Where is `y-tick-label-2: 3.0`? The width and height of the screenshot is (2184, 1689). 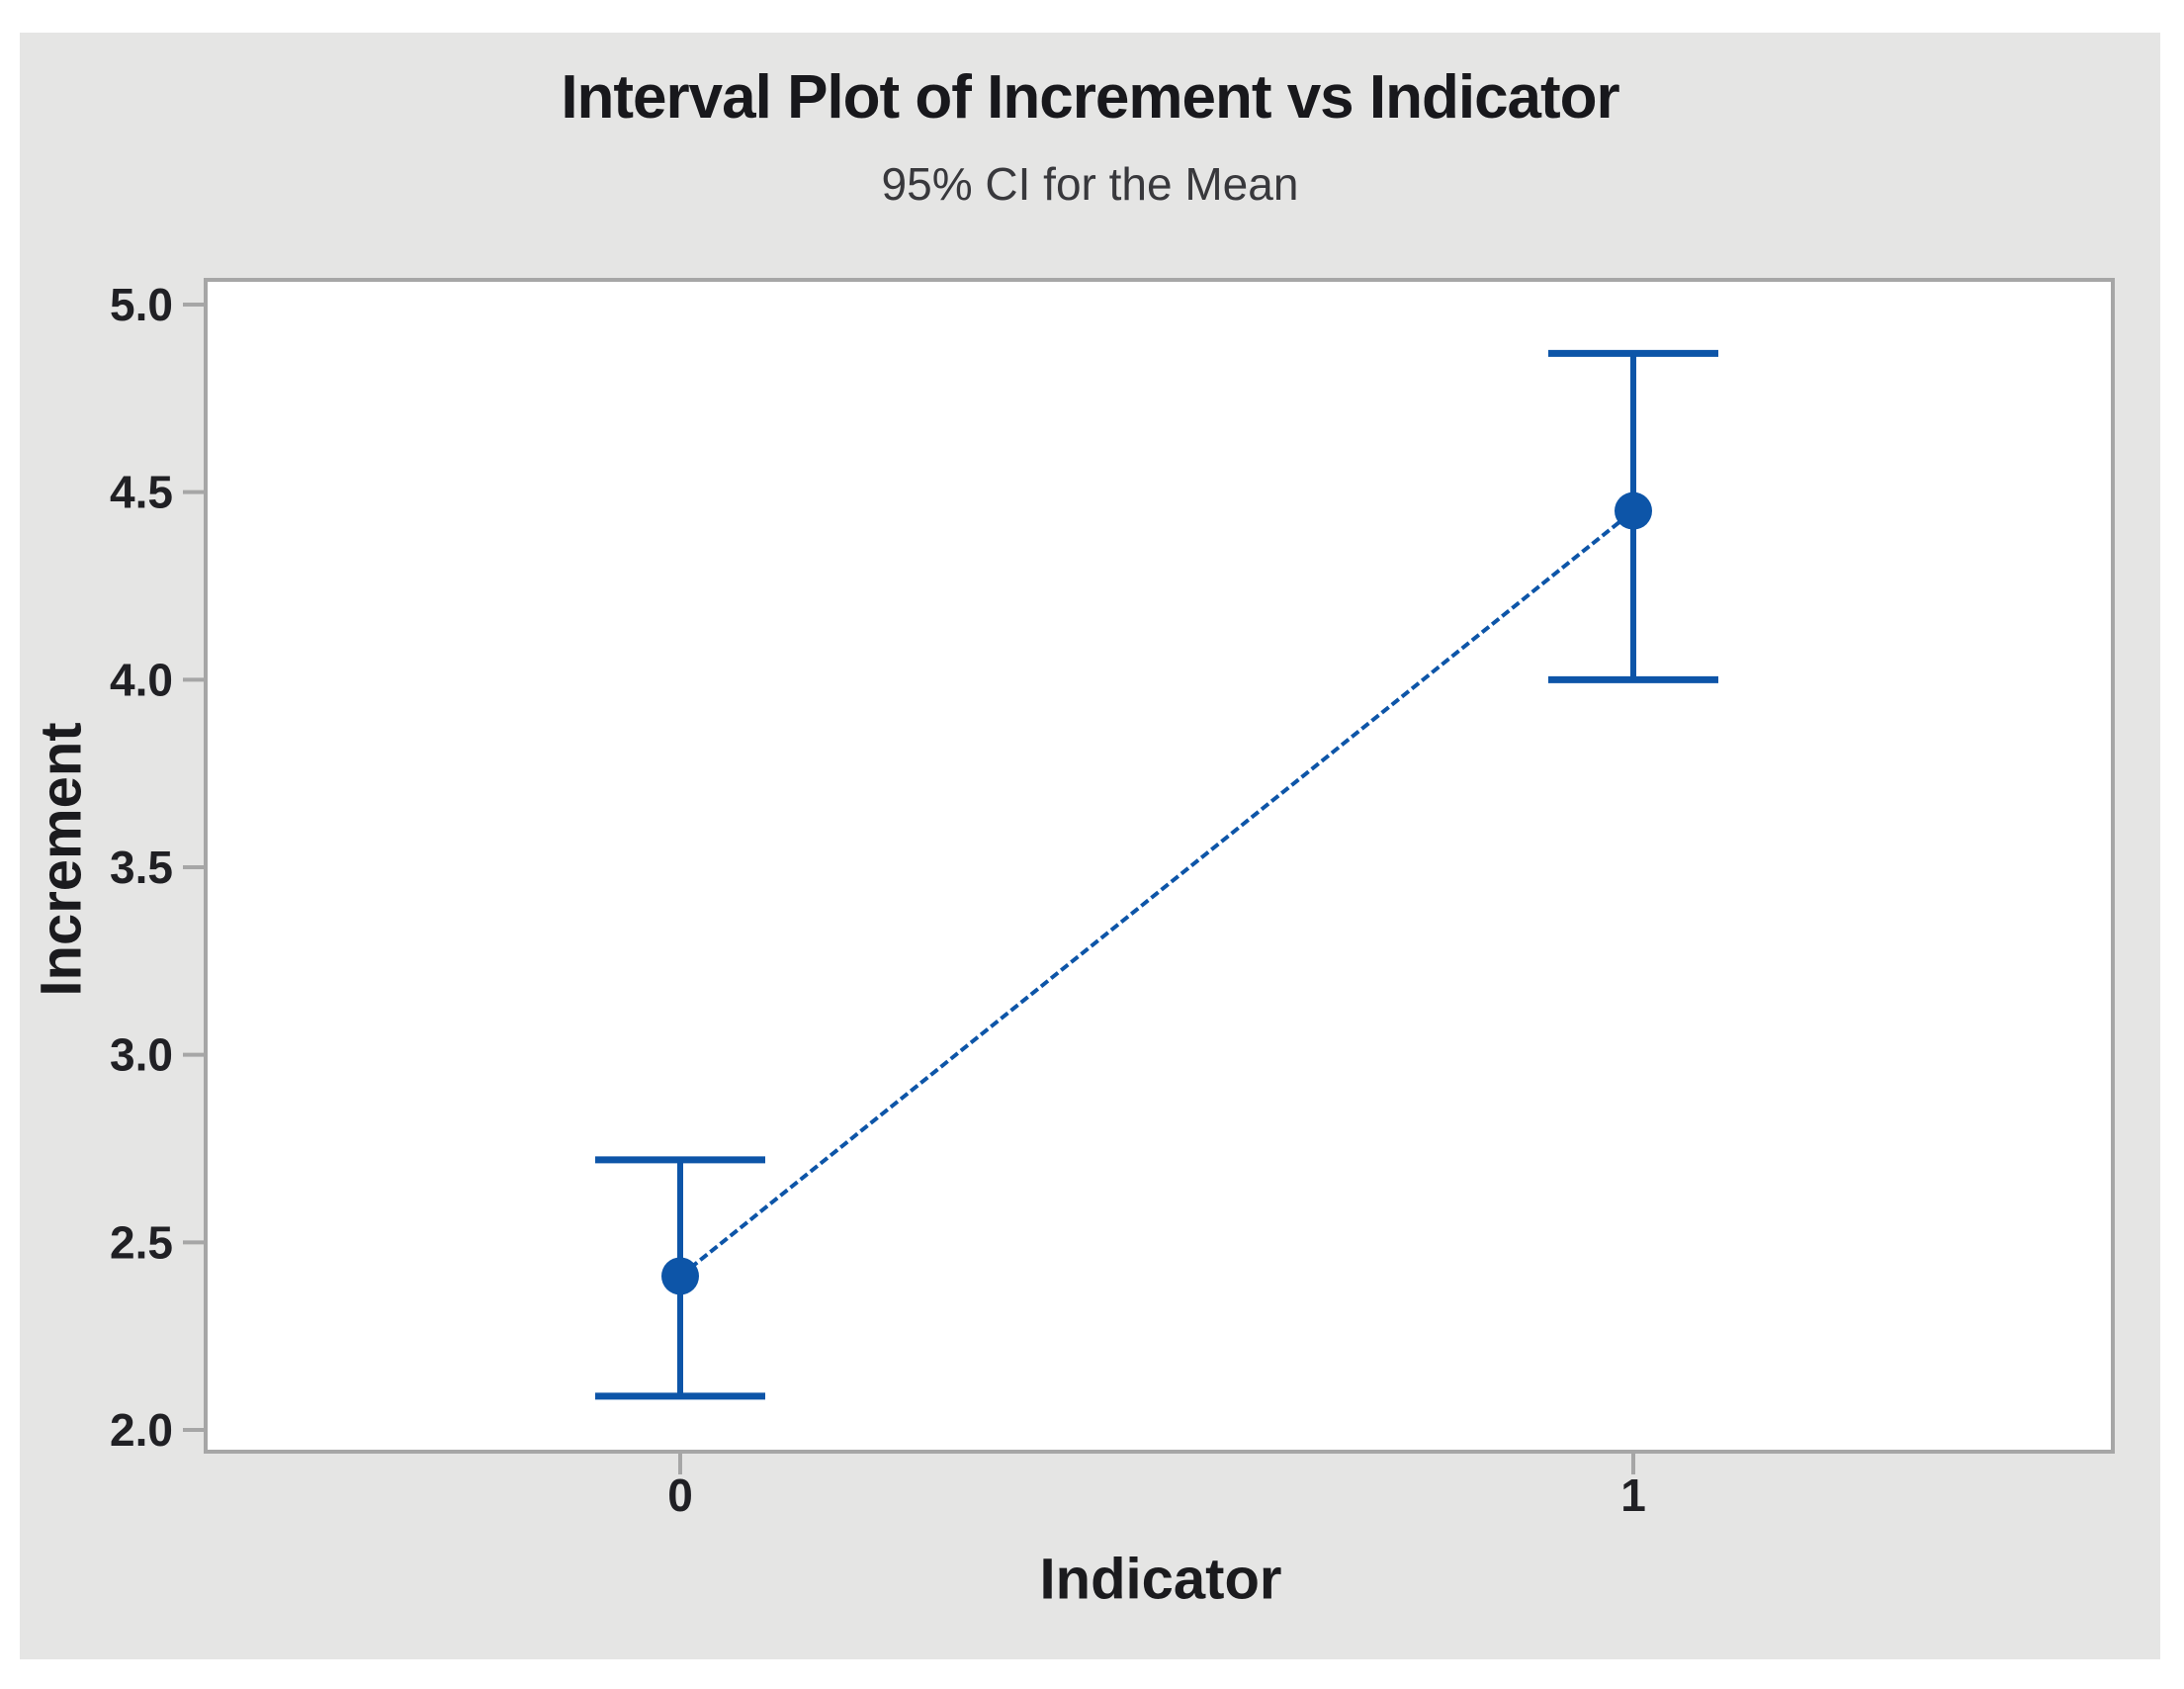 y-tick-label-2: 3.0 is located at coordinates (141, 1055).